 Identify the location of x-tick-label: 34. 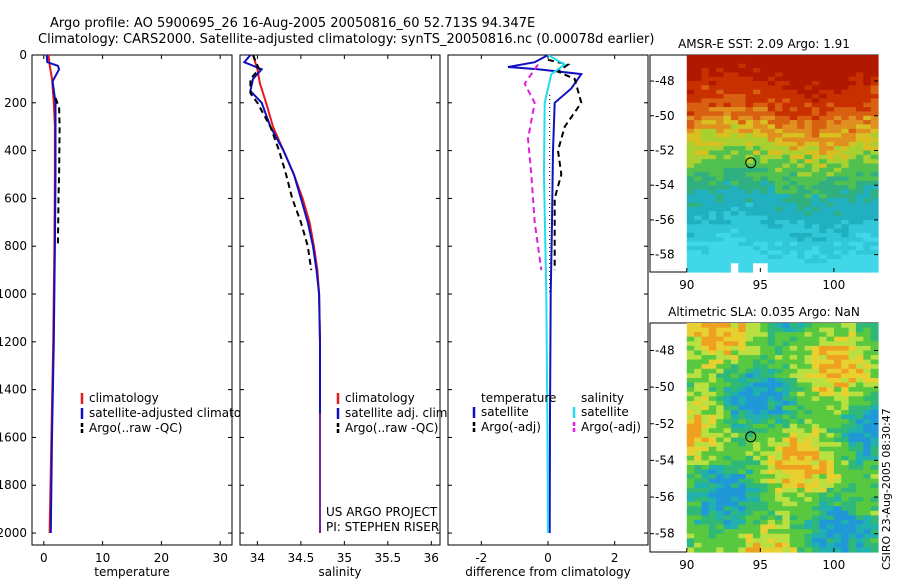
(257, 558).